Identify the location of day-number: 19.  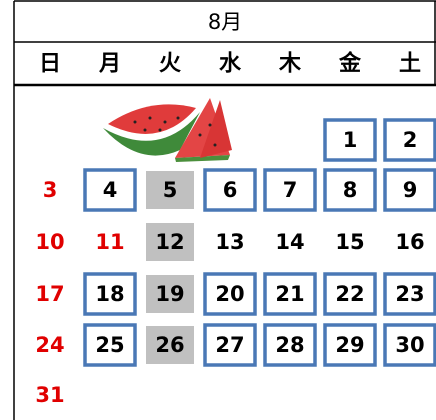
(169, 294).